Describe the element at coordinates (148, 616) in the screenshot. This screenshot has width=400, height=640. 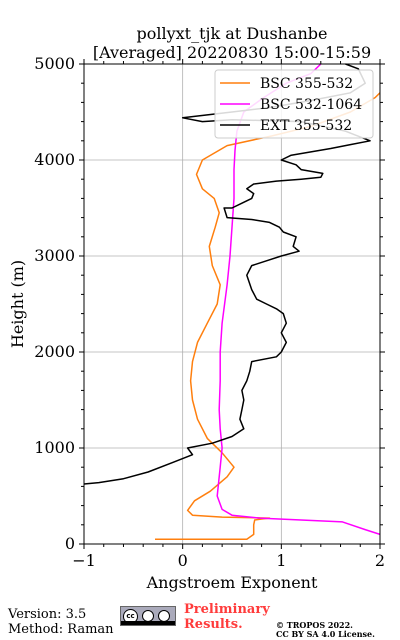
I see `cc-by-sa-icon: cc` at that location.